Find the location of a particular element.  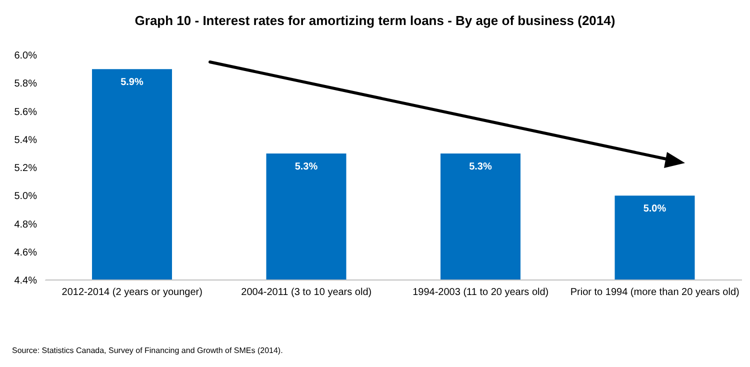

data-label: 5.0% is located at coordinates (654, 209).